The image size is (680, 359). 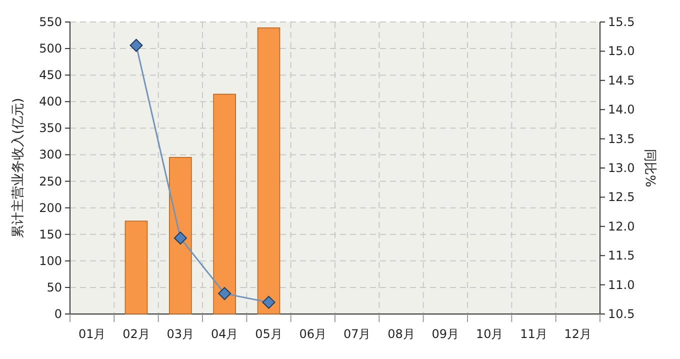 I want to click on x-tick-label: 09月, so click(x=446, y=334).